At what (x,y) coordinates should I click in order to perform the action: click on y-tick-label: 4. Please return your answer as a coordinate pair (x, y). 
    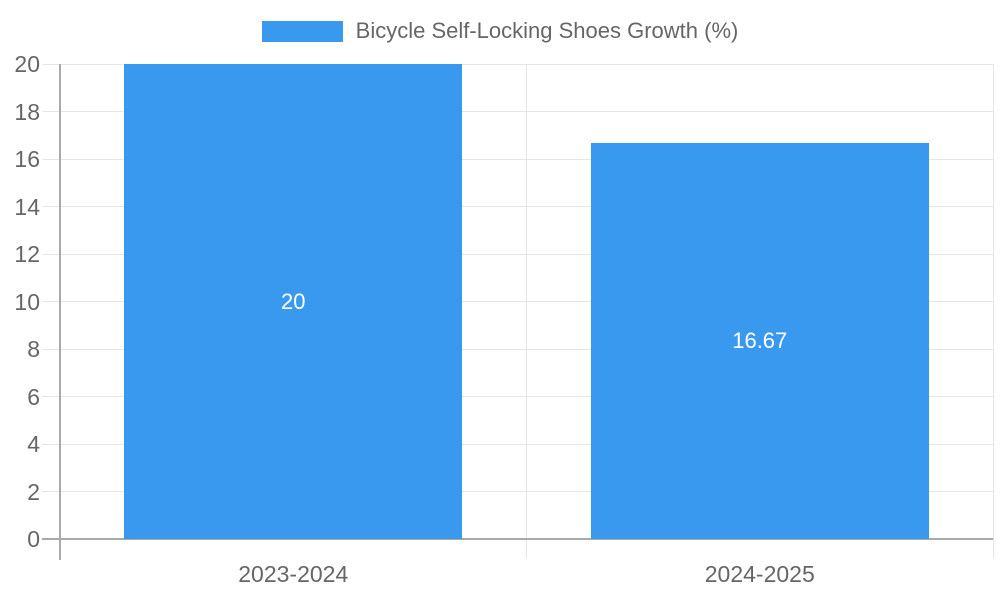
    Looking at the image, I should click on (33, 444).